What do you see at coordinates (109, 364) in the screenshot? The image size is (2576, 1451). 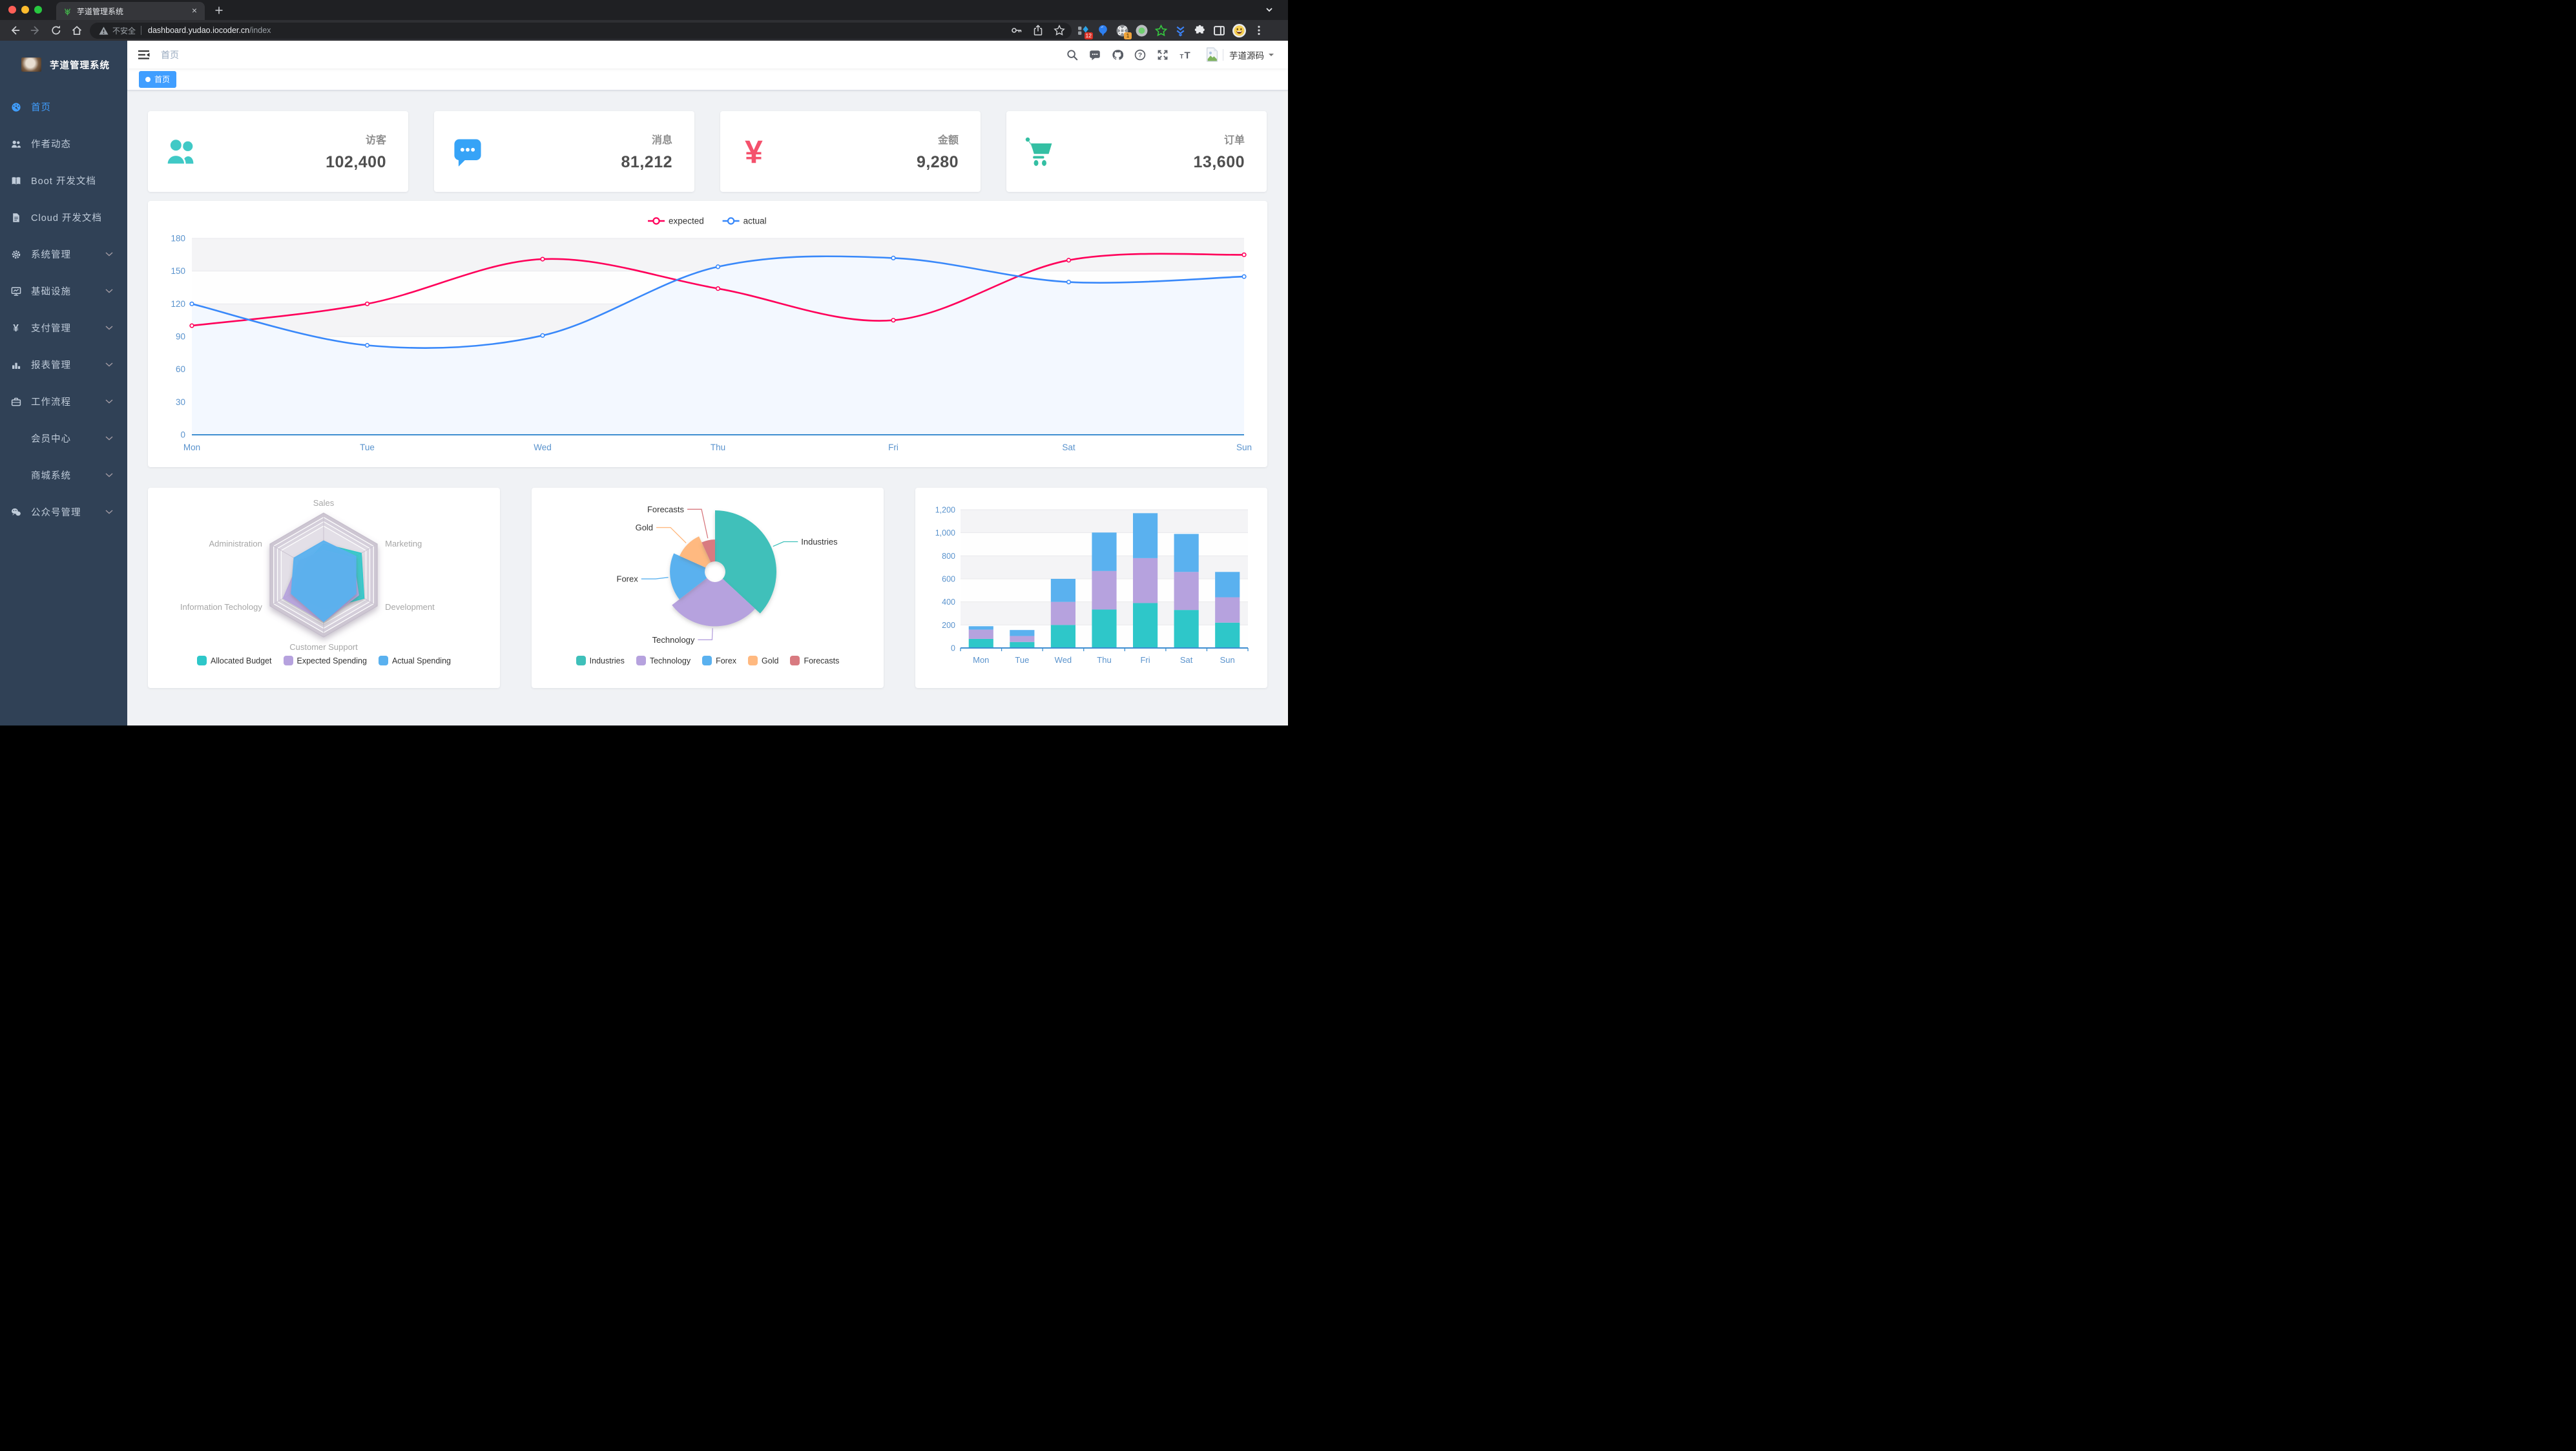 I see `chevron-down-icon` at bounding box center [109, 364].